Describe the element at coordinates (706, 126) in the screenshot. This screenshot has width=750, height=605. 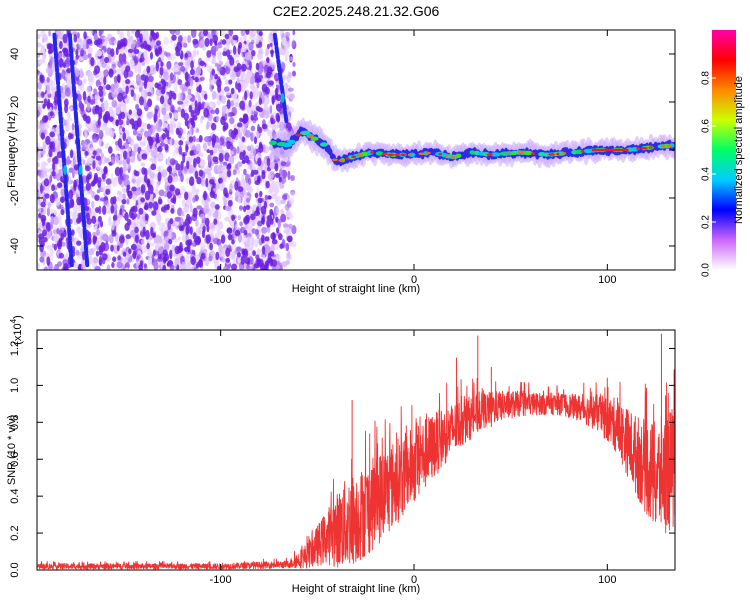
I see `colorbar-tick-label: 0.6` at that location.